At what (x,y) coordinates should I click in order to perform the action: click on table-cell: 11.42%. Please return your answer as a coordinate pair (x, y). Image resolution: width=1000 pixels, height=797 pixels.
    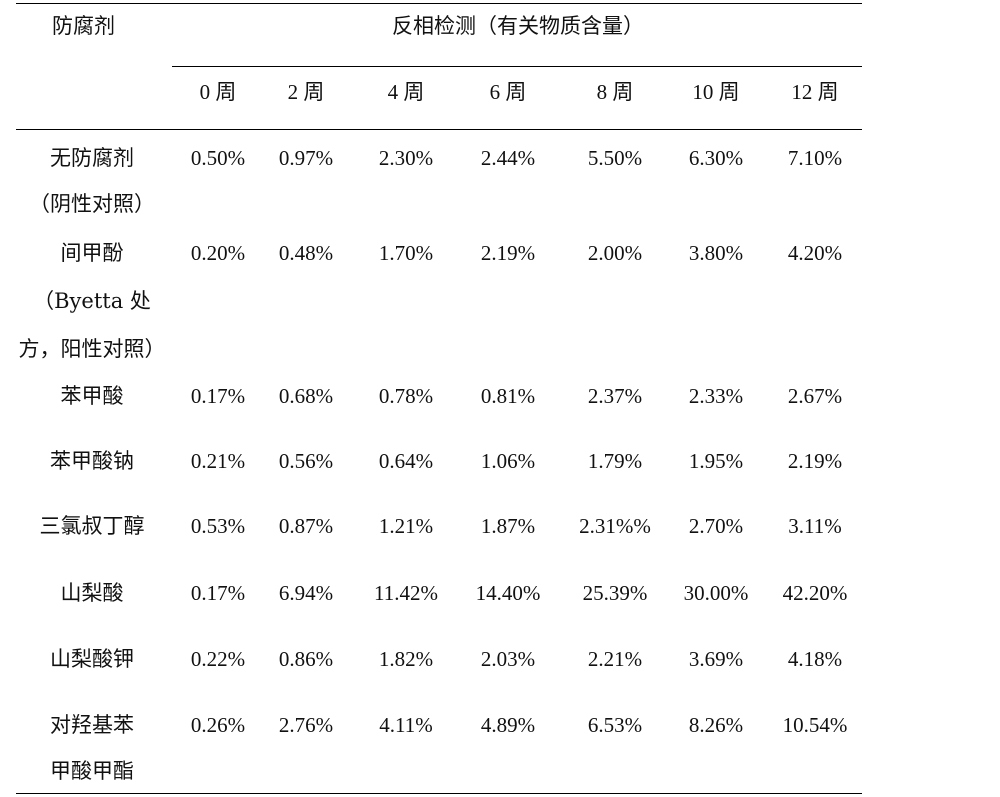
    Looking at the image, I should click on (406, 593).